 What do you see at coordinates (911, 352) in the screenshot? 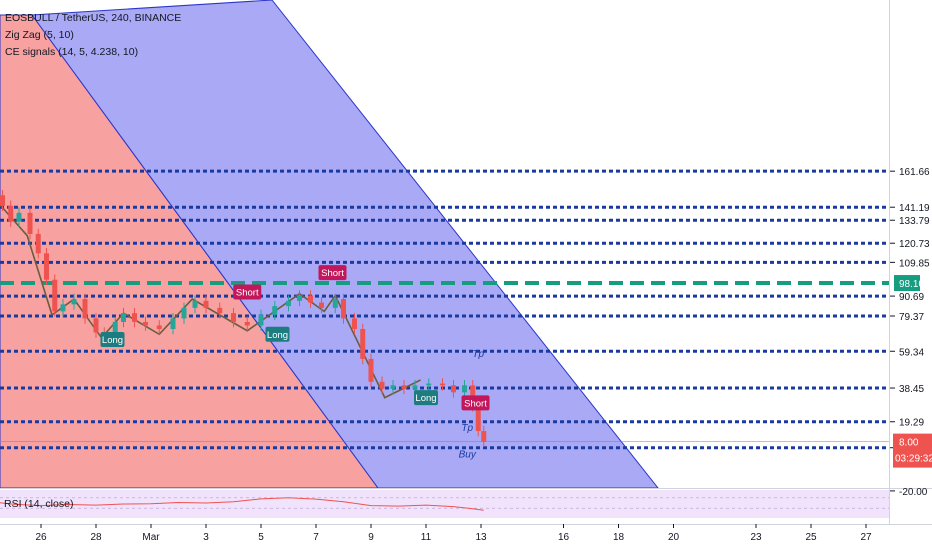
I see `price-tick-label: 59.34` at bounding box center [911, 352].